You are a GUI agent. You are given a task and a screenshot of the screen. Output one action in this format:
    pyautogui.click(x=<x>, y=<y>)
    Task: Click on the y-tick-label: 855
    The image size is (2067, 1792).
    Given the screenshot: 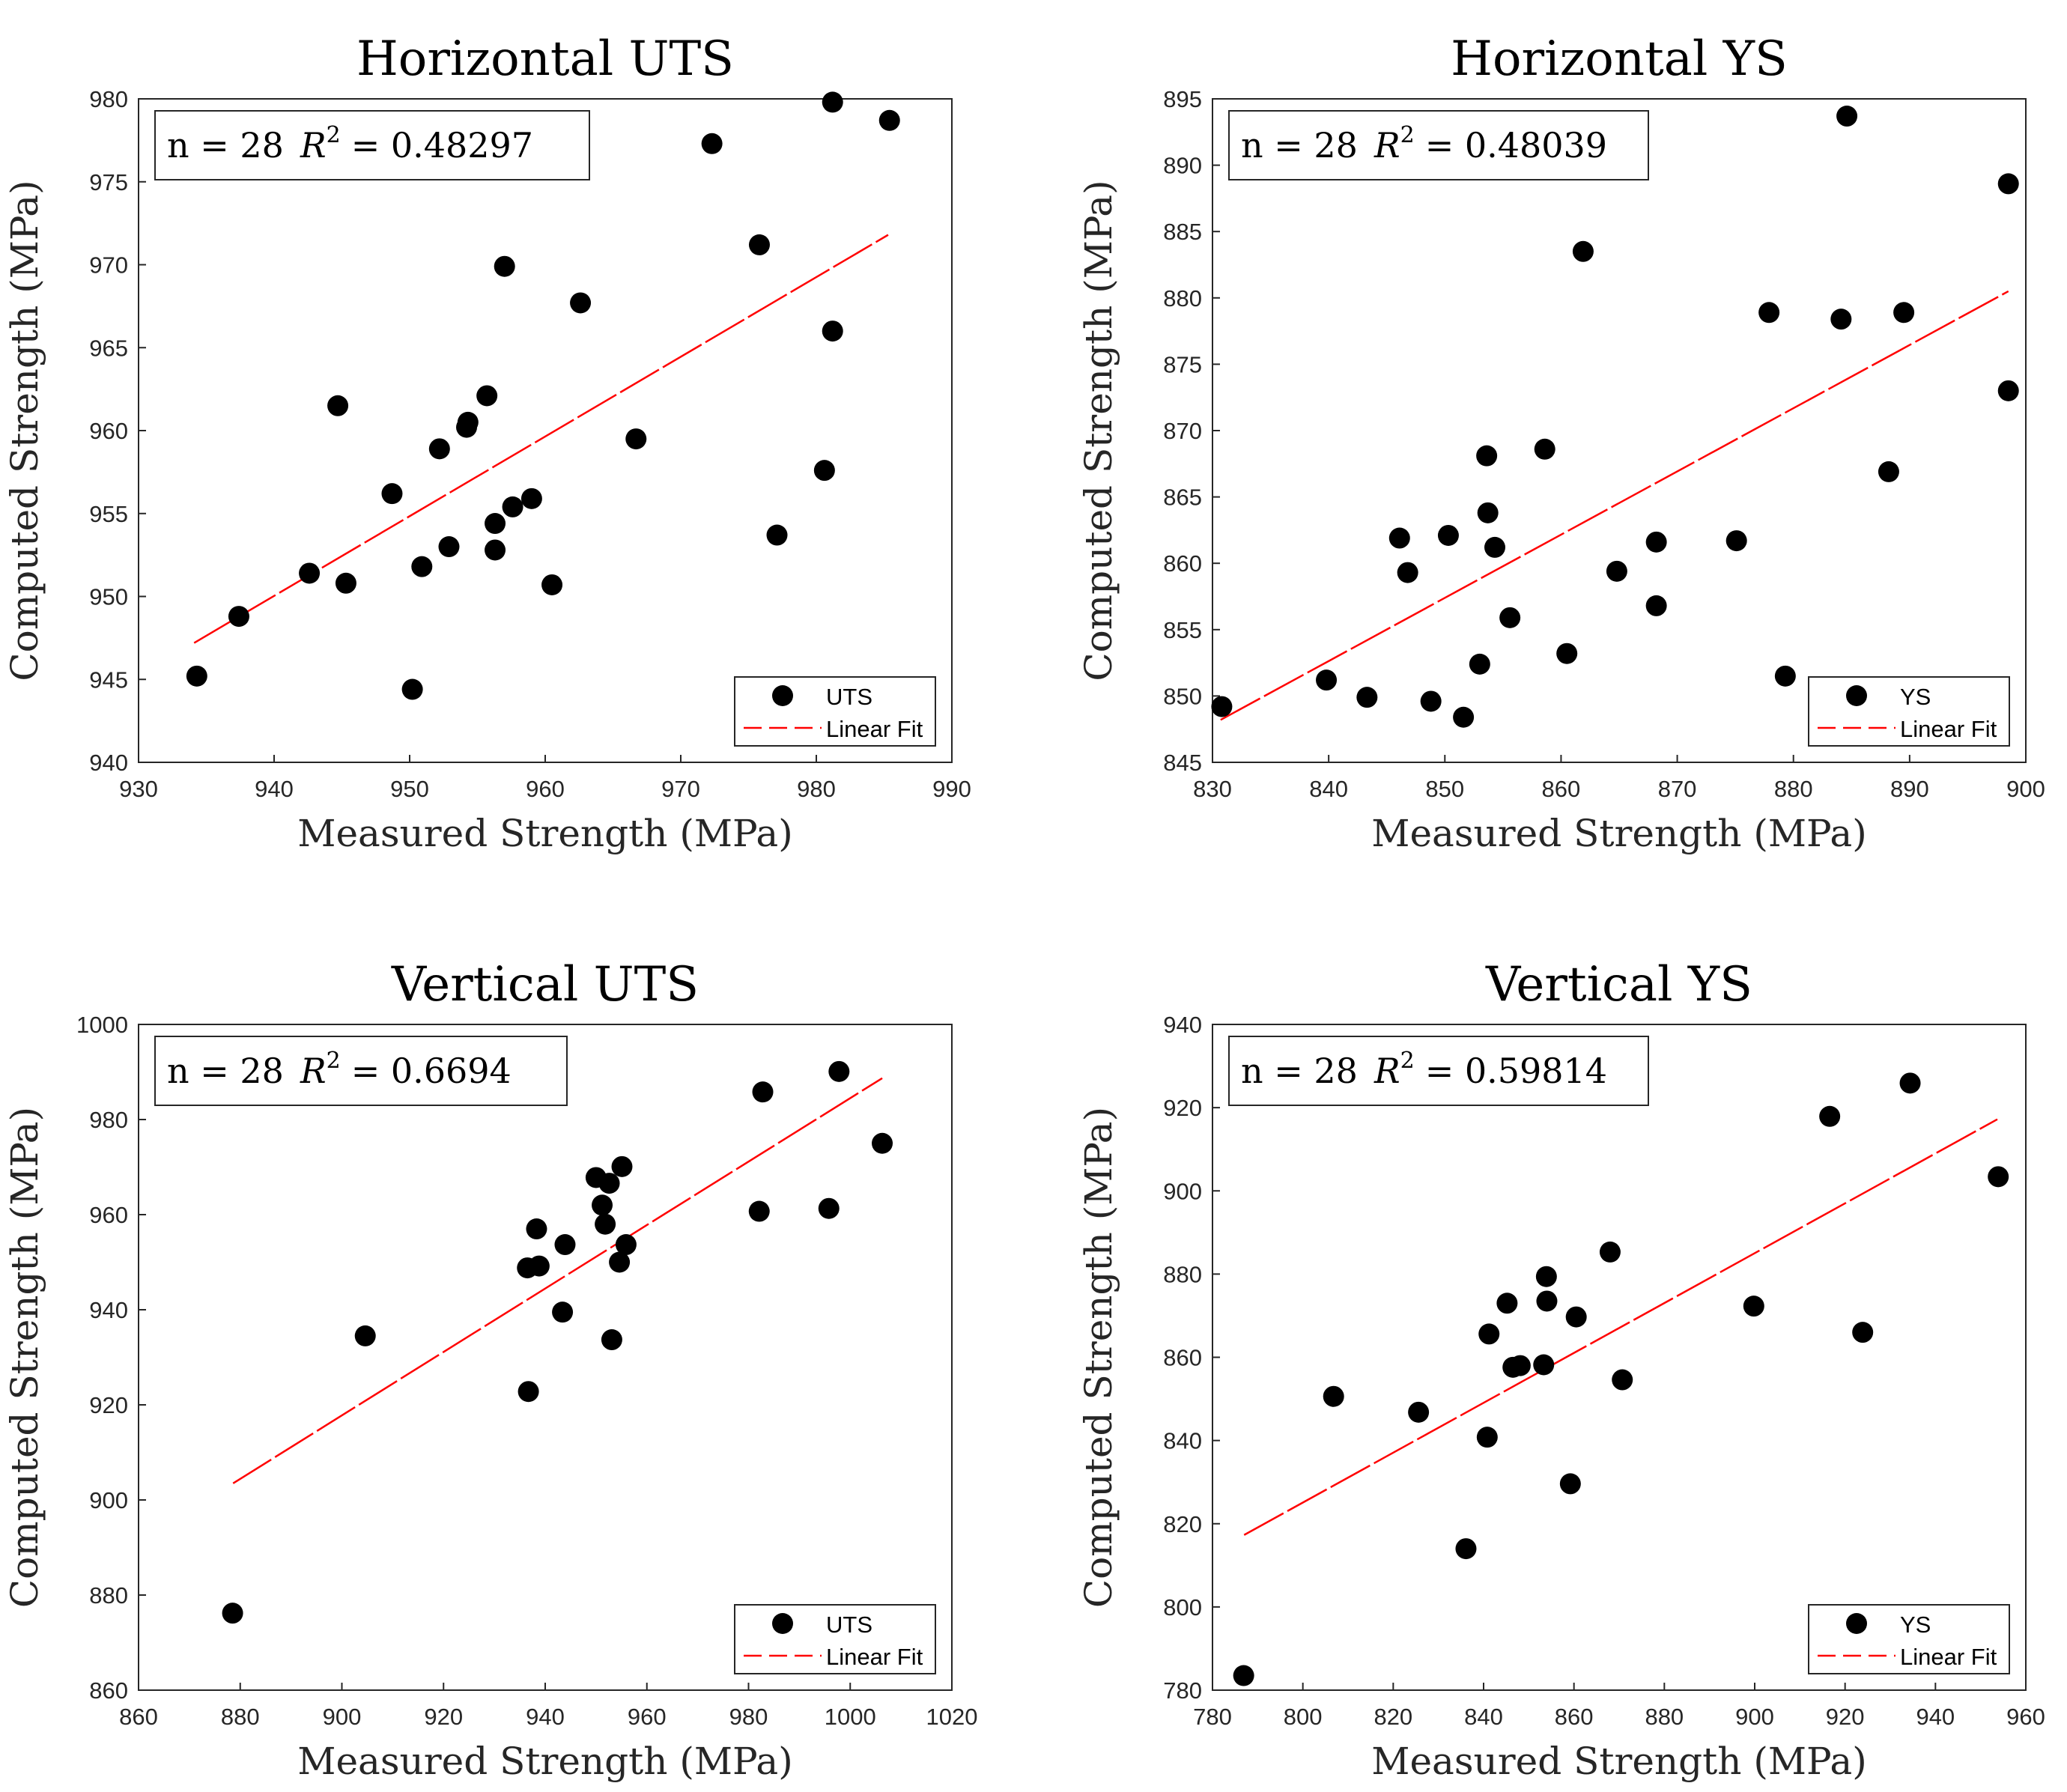 What is the action you would take?
    pyautogui.click(x=1182, y=630)
    